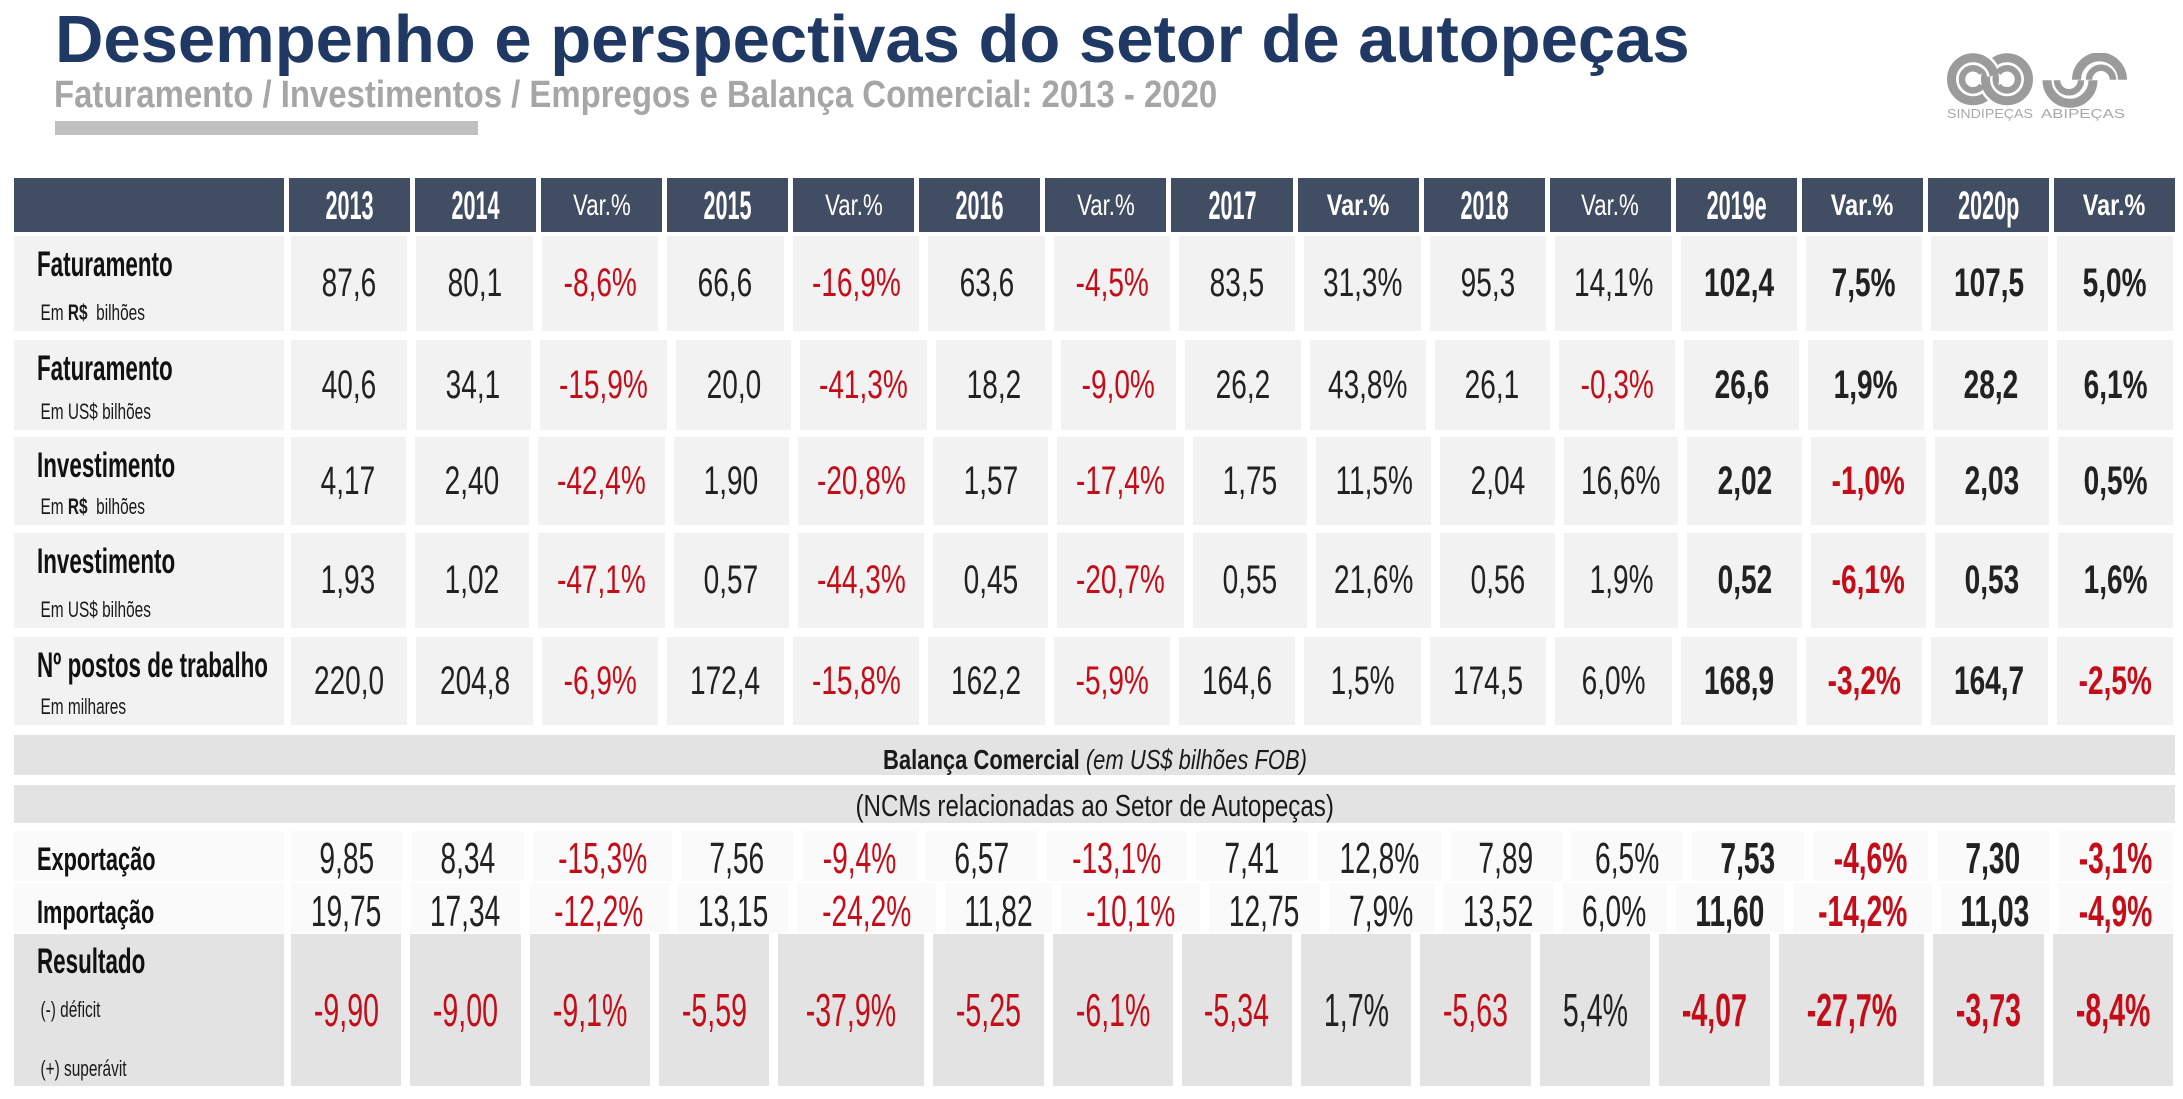 The height and width of the screenshot is (1099, 2183). What do you see at coordinates (2083, 113) in the screenshot?
I see `svg-text: ABIPEÇAS` at bounding box center [2083, 113].